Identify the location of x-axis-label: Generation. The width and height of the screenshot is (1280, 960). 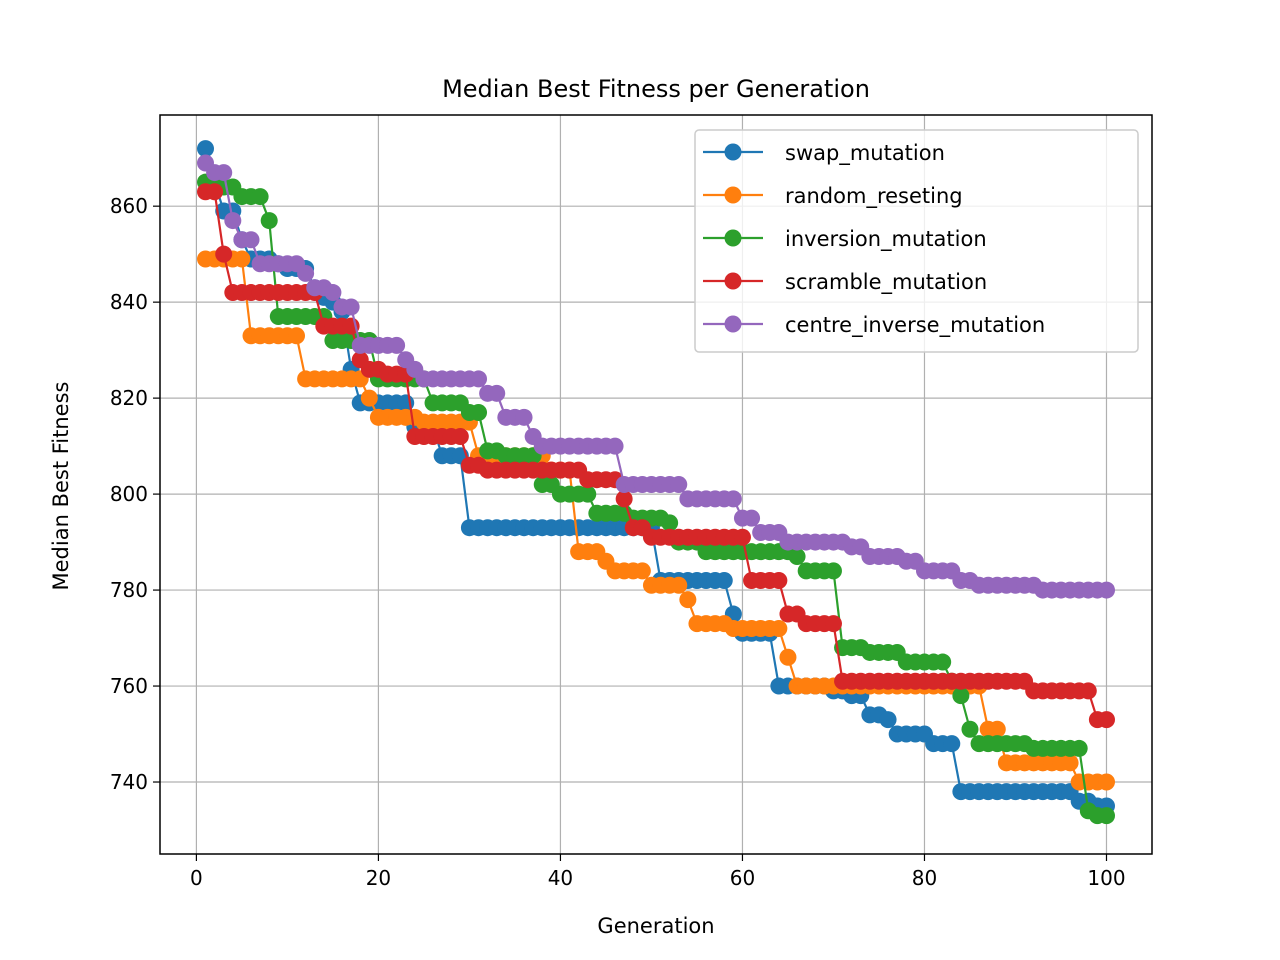
(655, 926).